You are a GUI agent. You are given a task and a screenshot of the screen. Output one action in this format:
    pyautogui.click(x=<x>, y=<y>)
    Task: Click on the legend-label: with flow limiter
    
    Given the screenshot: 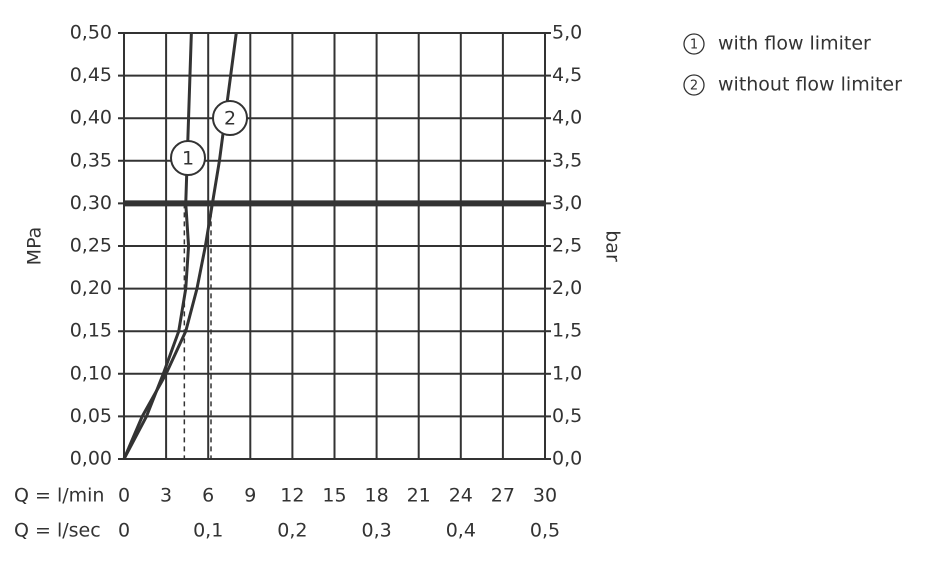 What is the action you would take?
    pyautogui.click(x=794, y=44)
    